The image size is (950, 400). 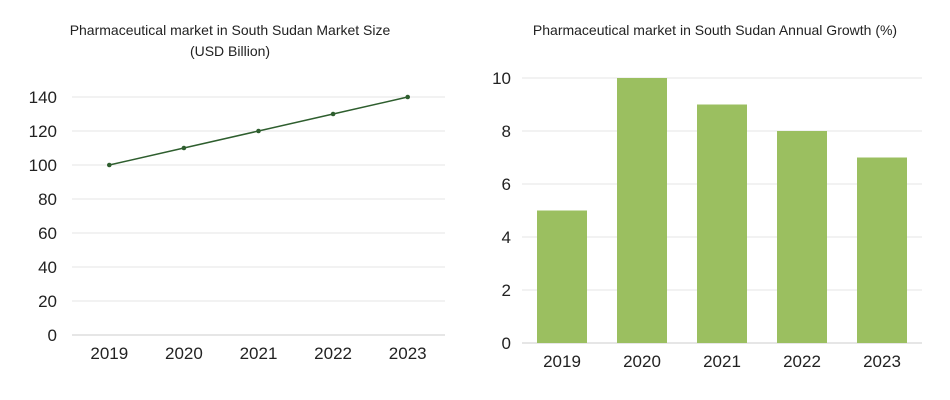 I want to click on annual-growth-x-tick-label: 2021, so click(x=722, y=361).